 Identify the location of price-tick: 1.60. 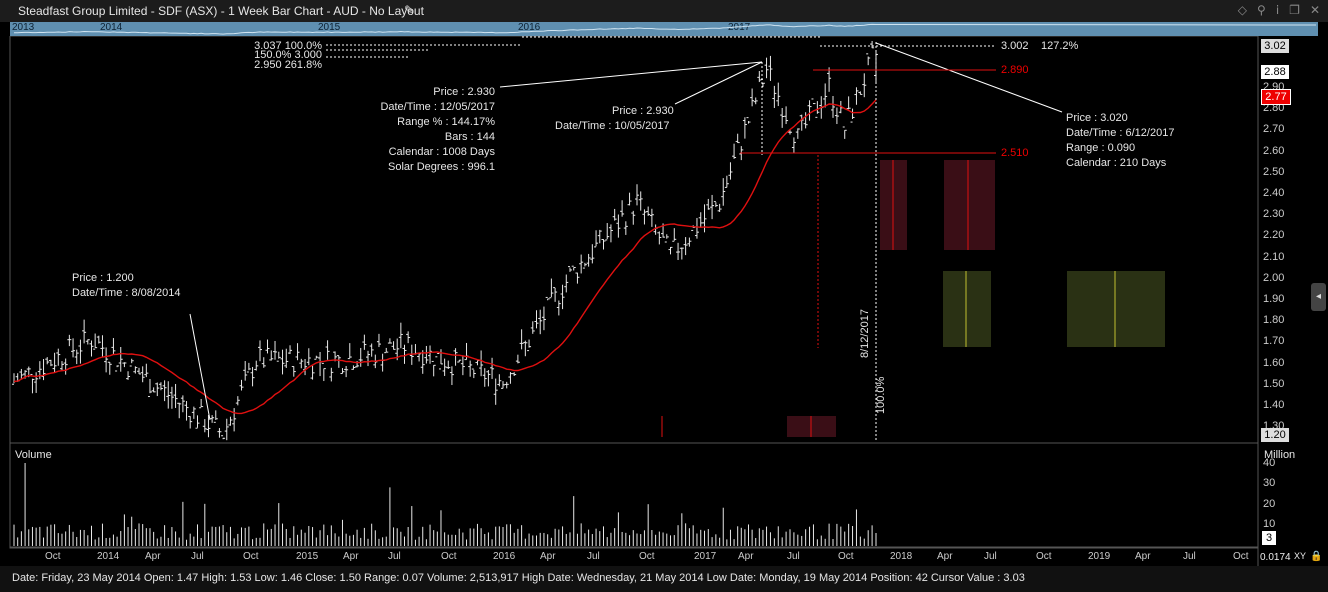
(1273, 363).